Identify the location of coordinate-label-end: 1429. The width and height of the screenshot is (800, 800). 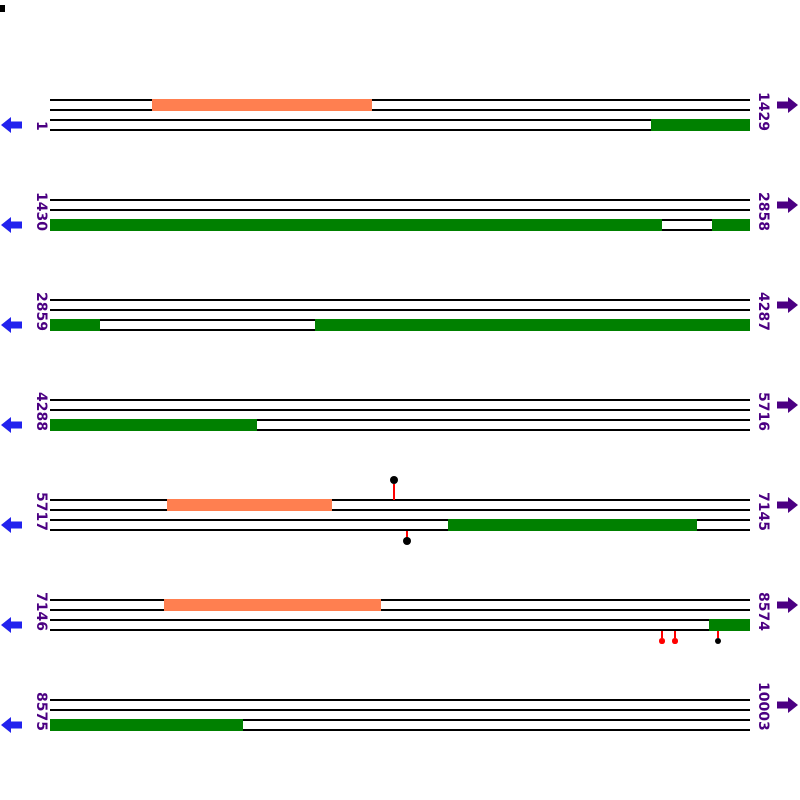
(763, 111).